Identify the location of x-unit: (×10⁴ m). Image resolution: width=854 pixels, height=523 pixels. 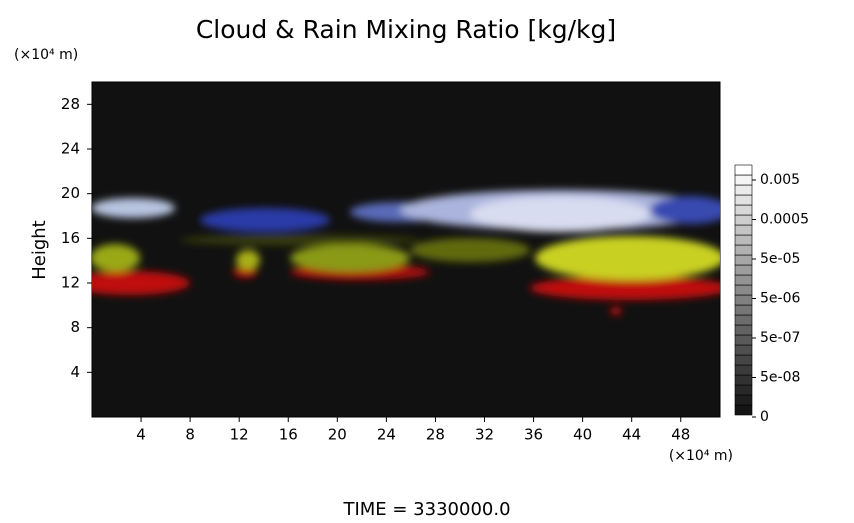
(701, 456).